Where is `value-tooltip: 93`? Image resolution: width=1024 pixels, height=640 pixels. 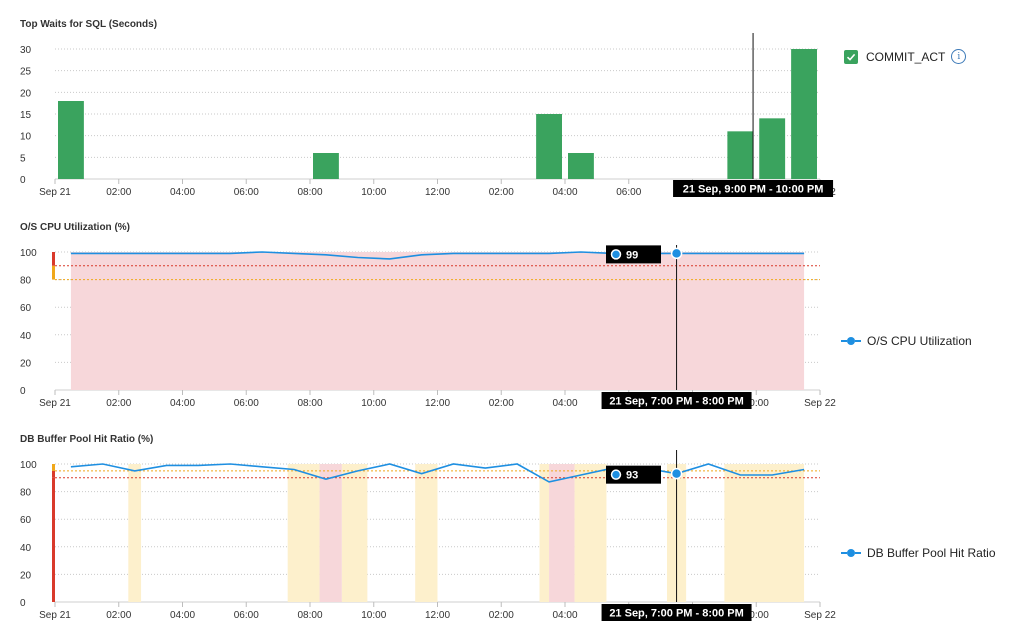 value-tooltip: 93 is located at coordinates (633, 474).